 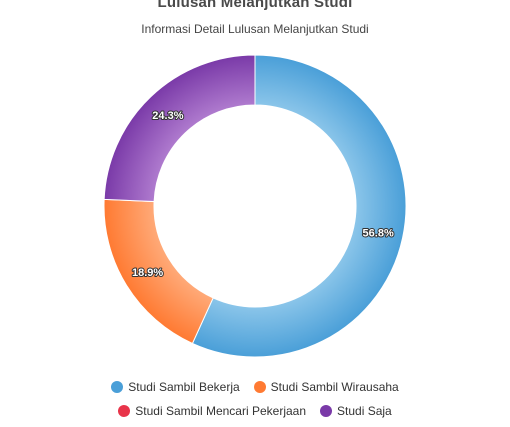 What do you see at coordinates (364, 411) in the screenshot?
I see `legend-label: Studi Saja` at bounding box center [364, 411].